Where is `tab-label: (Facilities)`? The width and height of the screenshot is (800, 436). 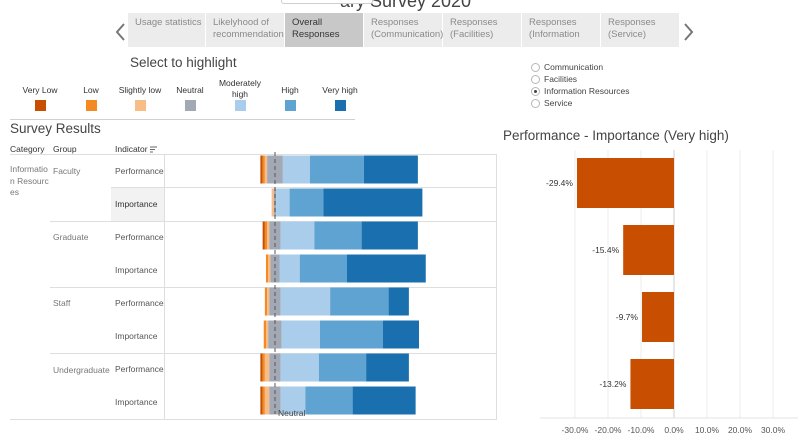 tab-label: (Facilities) is located at coordinates (472, 34).